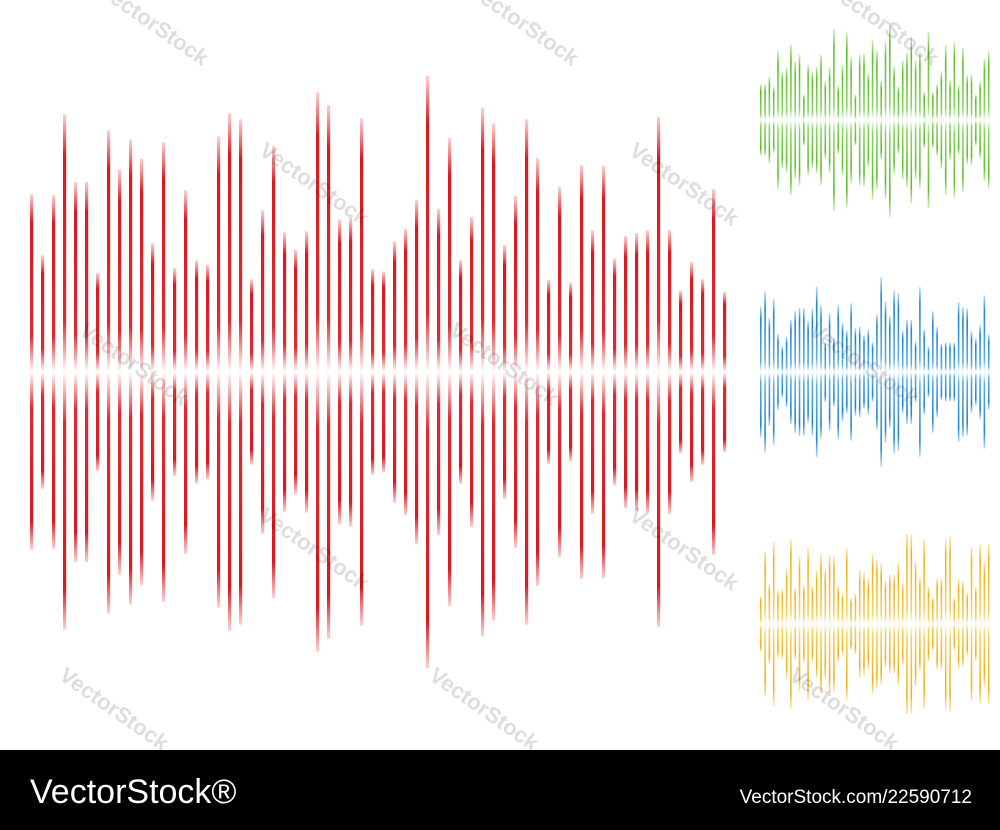  Describe the element at coordinates (500, 790) in the screenshot. I see `footer-bar` at that location.